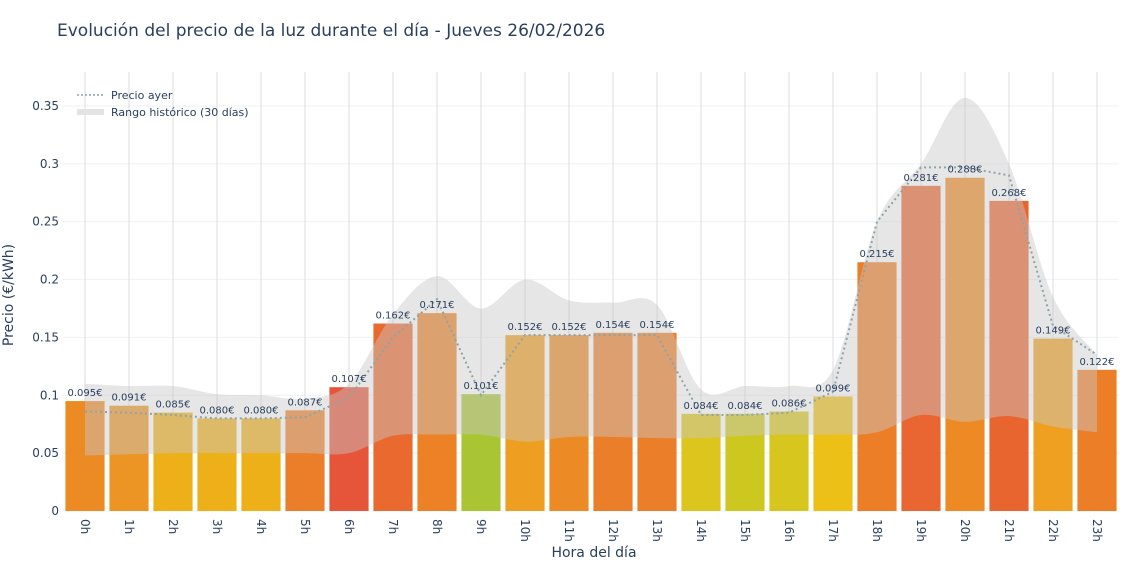  What do you see at coordinates (349, 379) in the screenshot?
I see `bar-value-label: 0.107€` at bounding box center [349, 379].